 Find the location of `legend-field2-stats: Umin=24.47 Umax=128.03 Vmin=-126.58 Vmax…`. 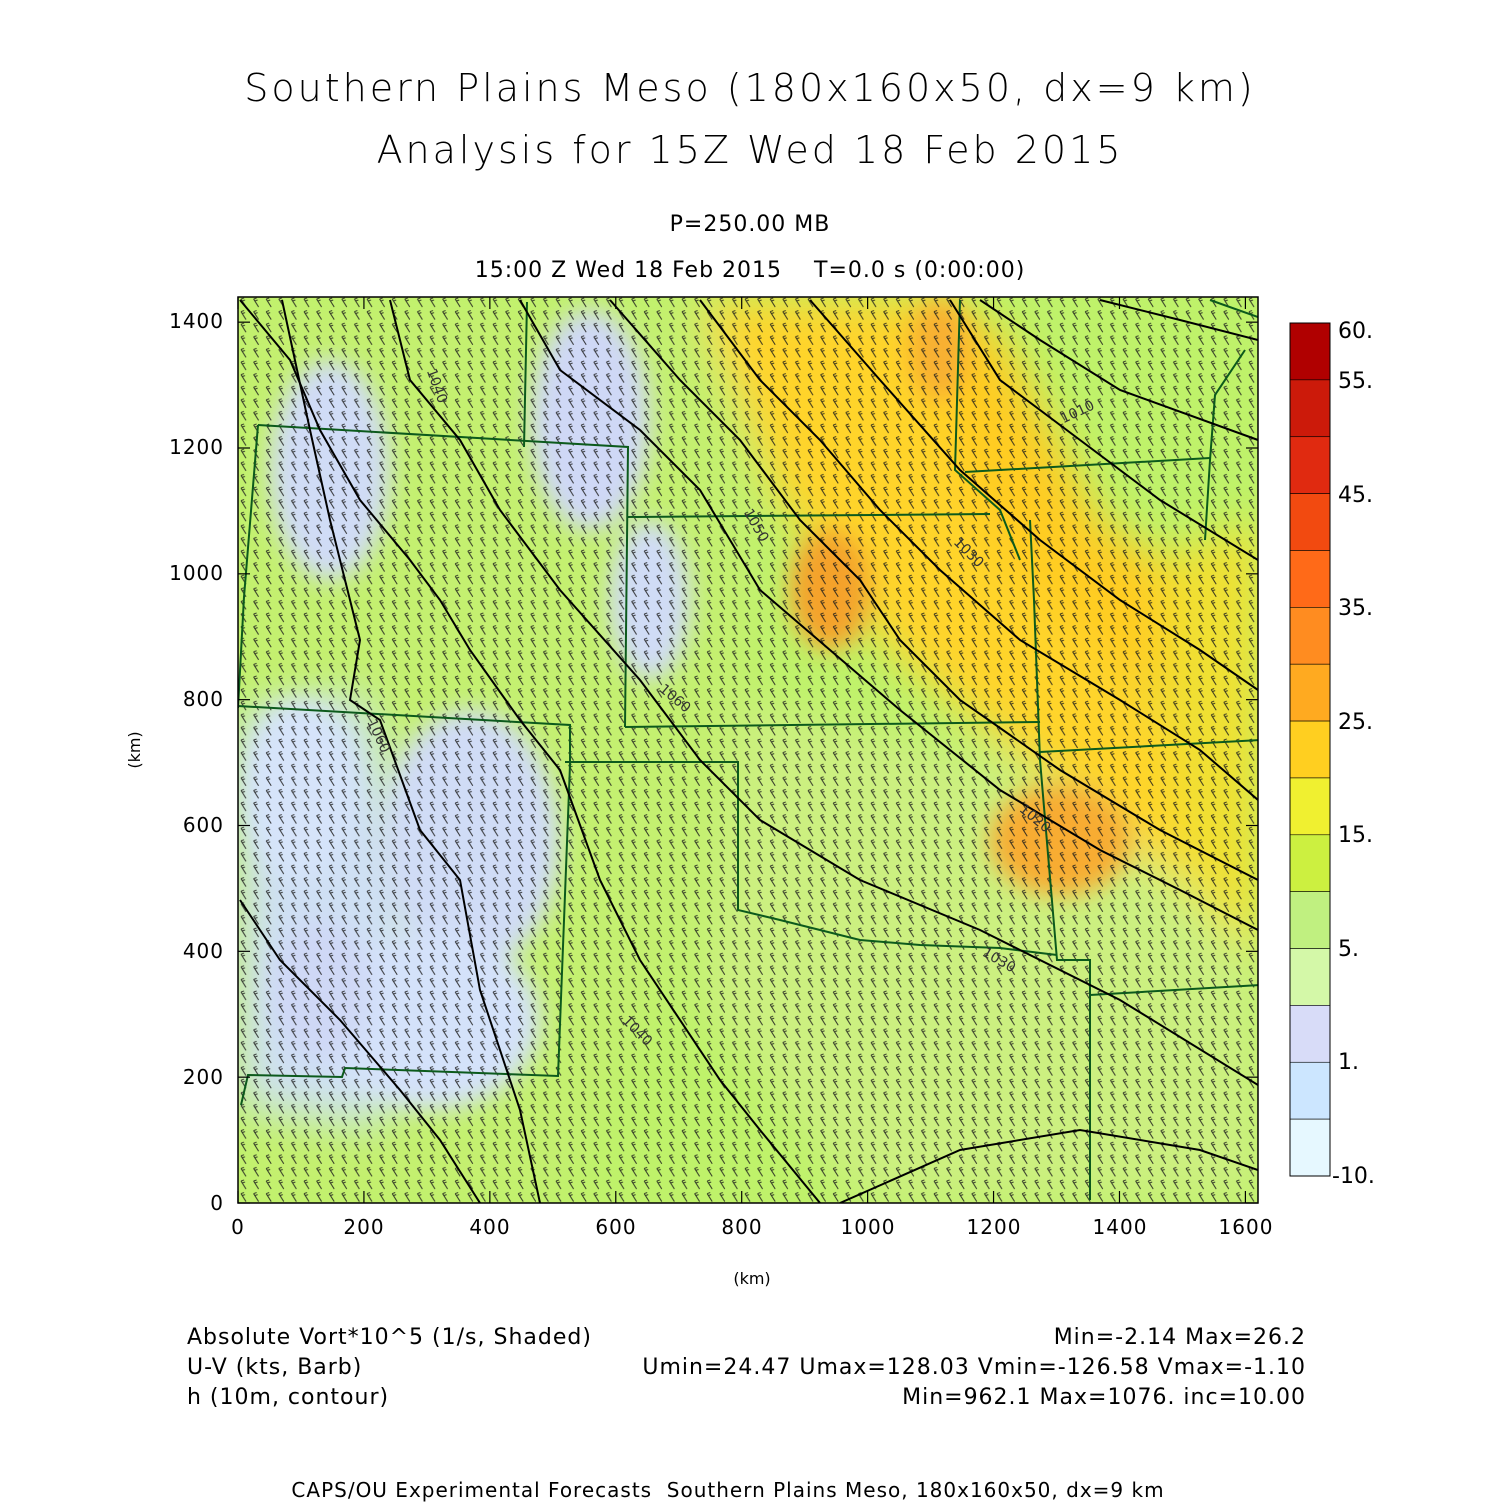

legend-field2-stats: Umin=24.47 Umax=128.03 Vmin=-126.58 Vmax… is located at coordinates (974, 1367).